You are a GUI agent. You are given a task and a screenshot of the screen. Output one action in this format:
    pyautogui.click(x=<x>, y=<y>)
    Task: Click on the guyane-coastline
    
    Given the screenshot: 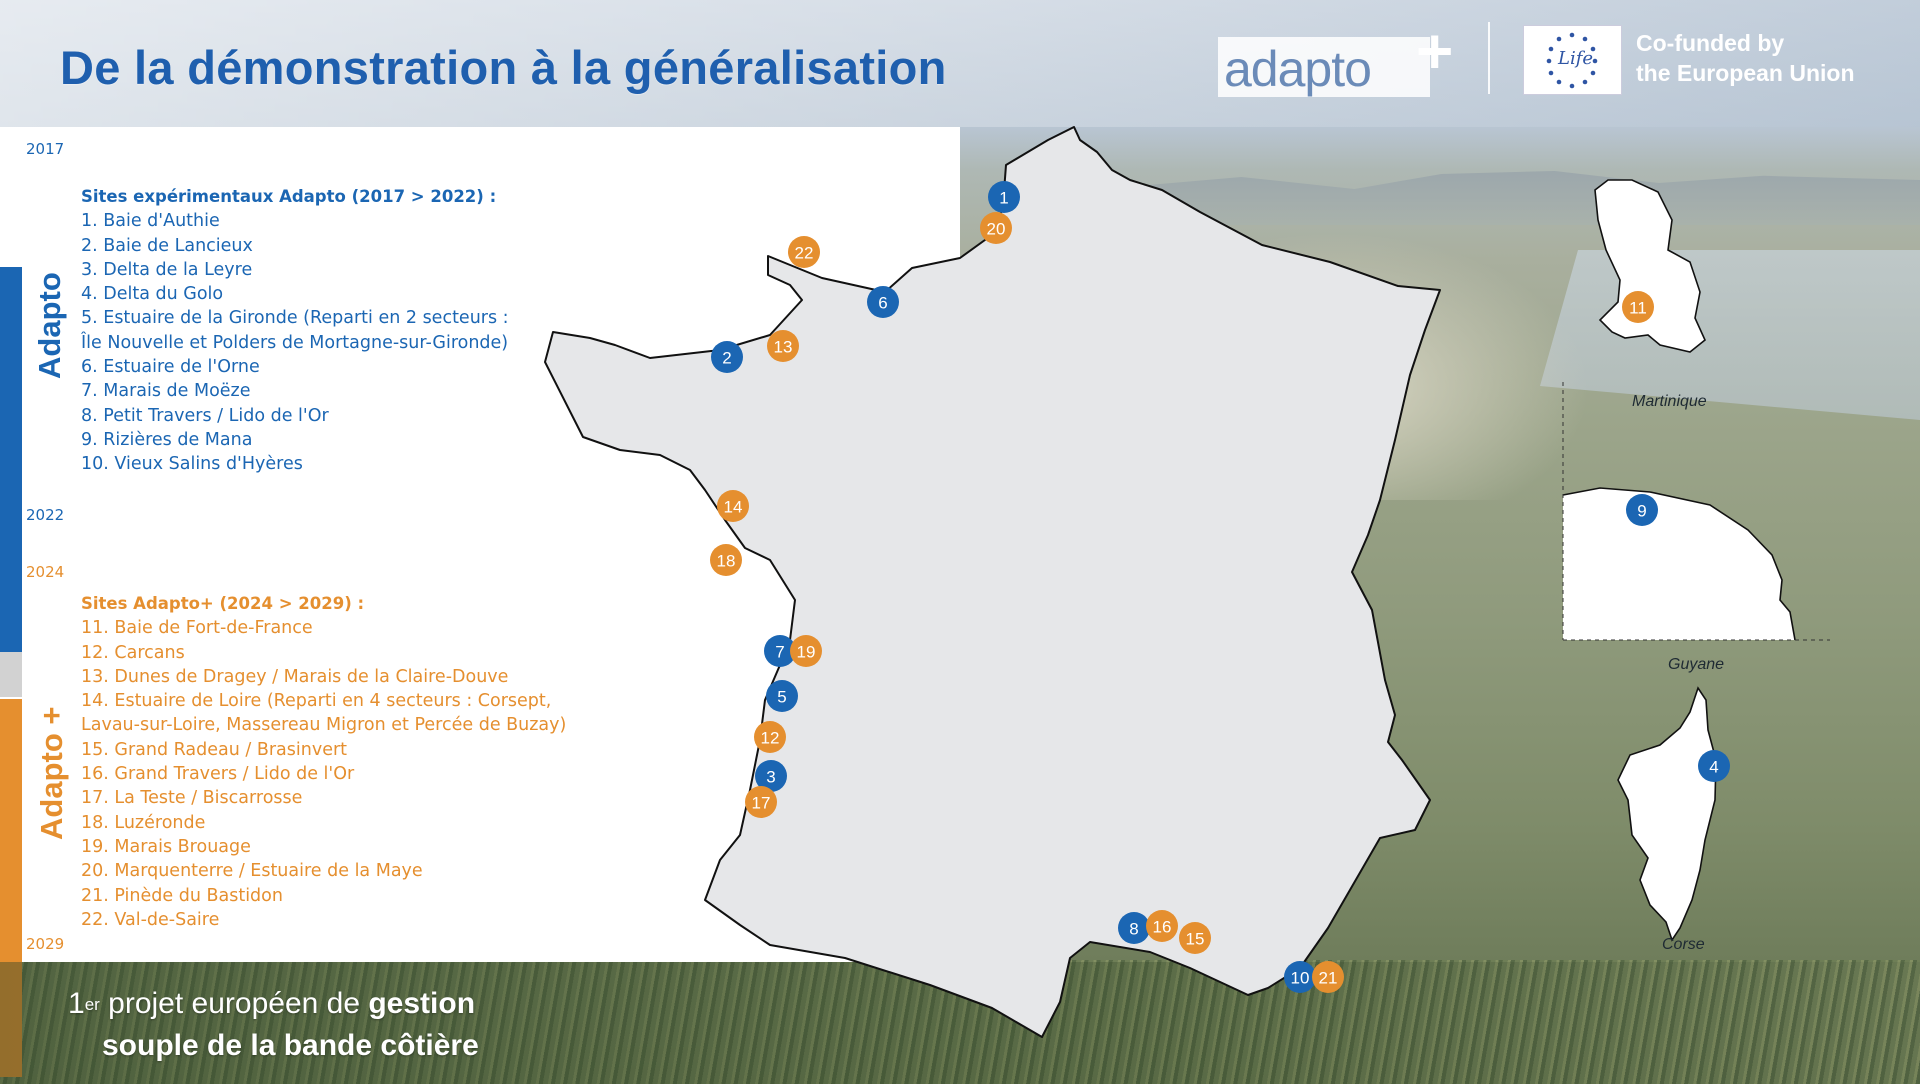 What is the action you would take?
    pyautogui.click(x=1679, y=564)
    